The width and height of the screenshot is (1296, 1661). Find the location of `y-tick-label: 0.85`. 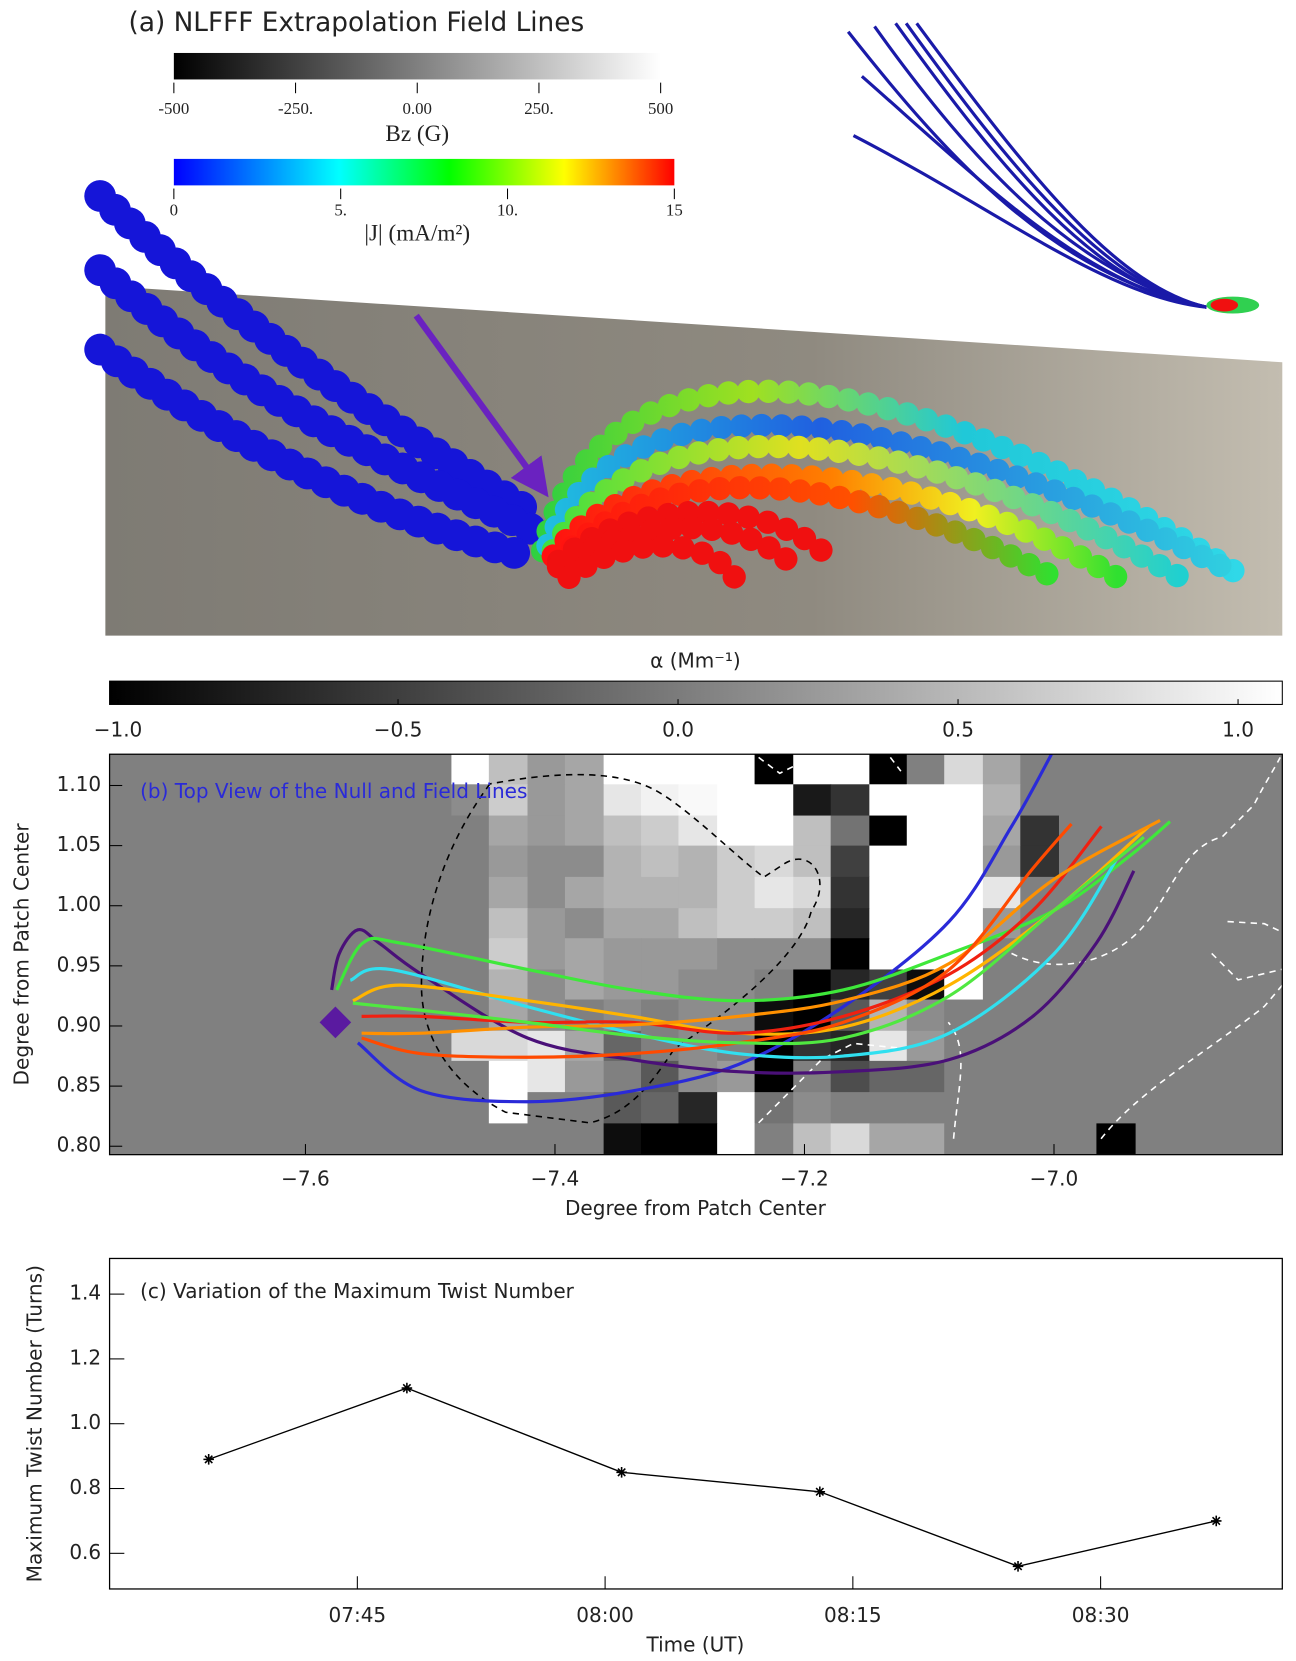

y-tick-label: 0.85 is located at coordinates (79, 1085).